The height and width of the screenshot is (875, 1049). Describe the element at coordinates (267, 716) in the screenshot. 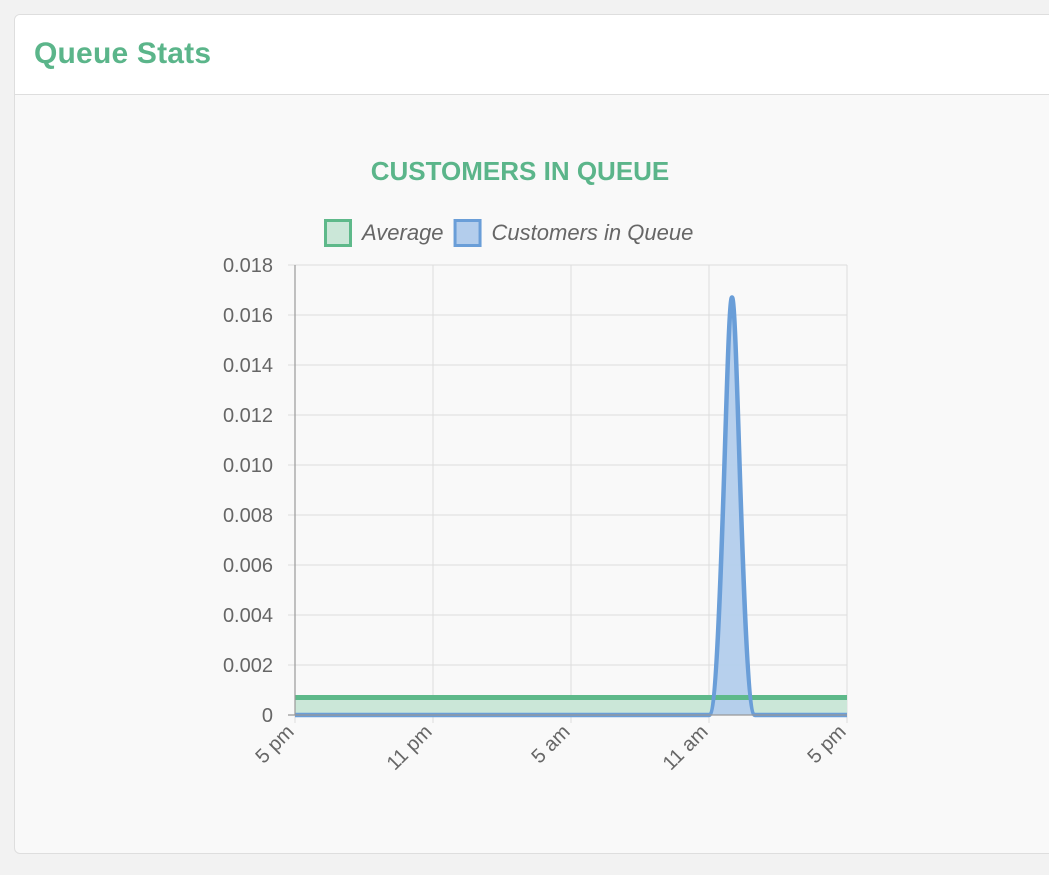

I see `y-tick-label: 0` at that location.